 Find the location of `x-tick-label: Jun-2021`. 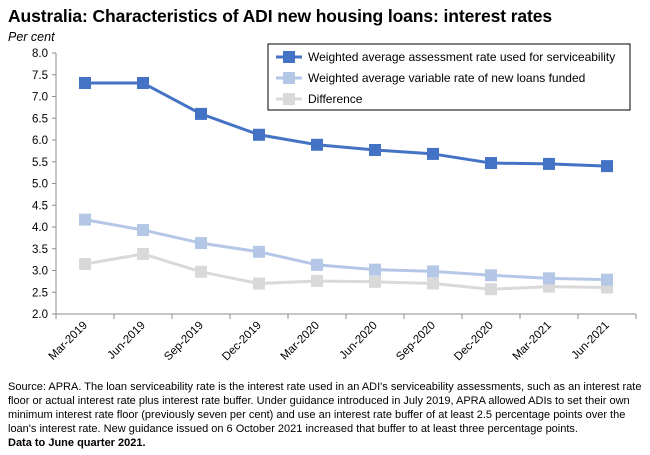

x-tick-label: Jun-2021 is located at coordinates (591, 340).